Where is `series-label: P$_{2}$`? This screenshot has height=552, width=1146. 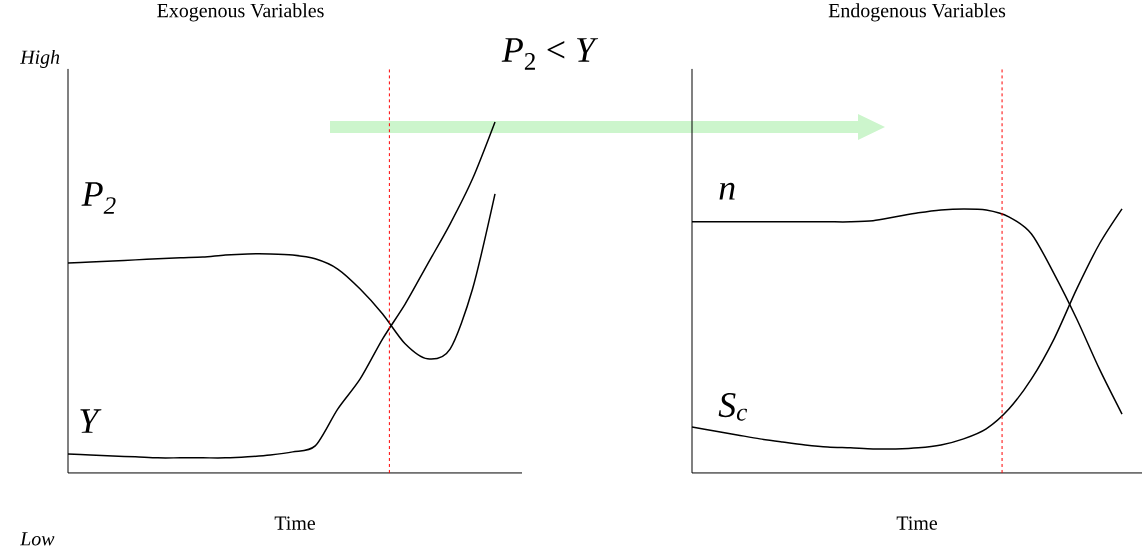 series-label: P$_{2}$ is located at coordinates (98, 198).